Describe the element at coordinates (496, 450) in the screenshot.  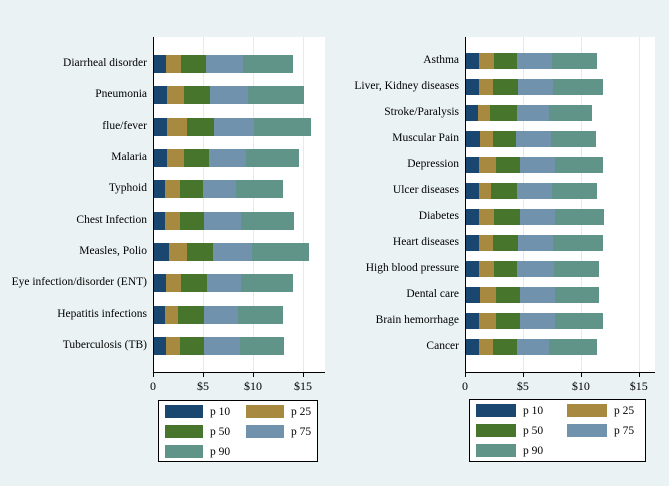
I see `legend-swatch-p90` at that location.